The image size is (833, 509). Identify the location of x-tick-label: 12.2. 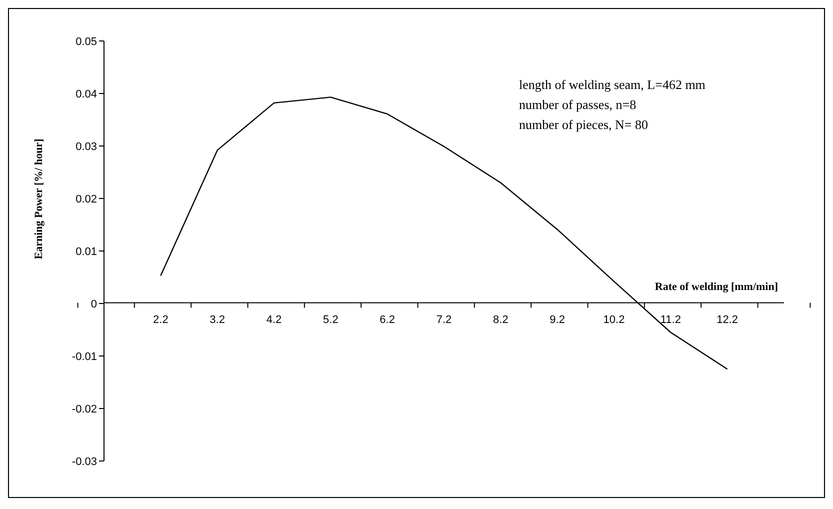
(727, 320).